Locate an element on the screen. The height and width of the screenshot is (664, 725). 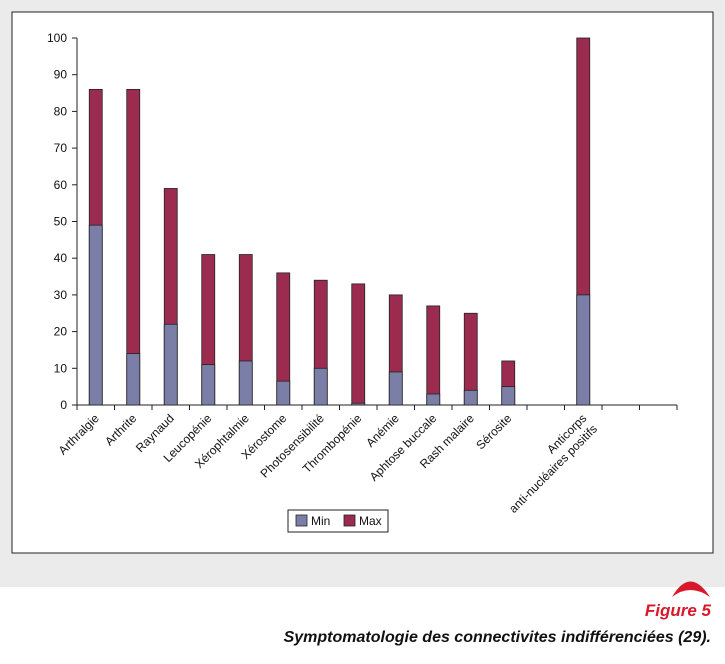
y-tick-label: 50 is located at coordinates (61, 222).